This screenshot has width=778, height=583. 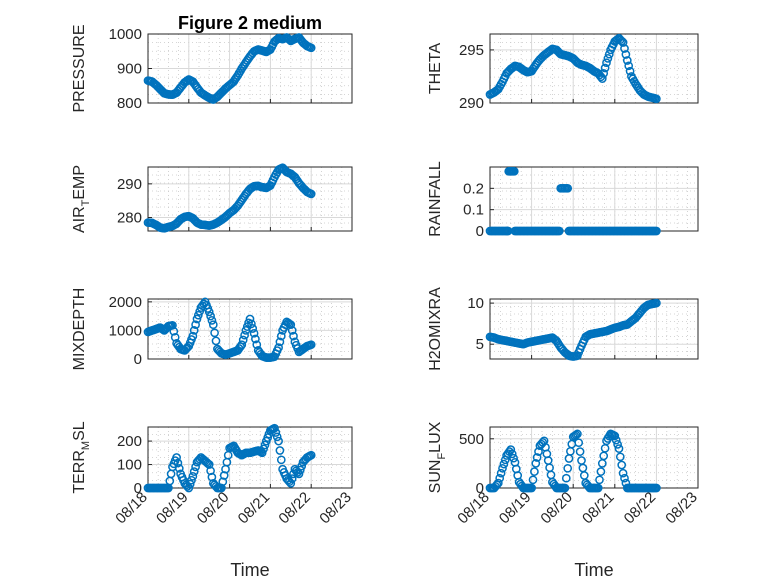 What do you see at coordinates (480, 344) in the screenshot?
I see `y-tick-label: 5` at bounding box center [480, 344].